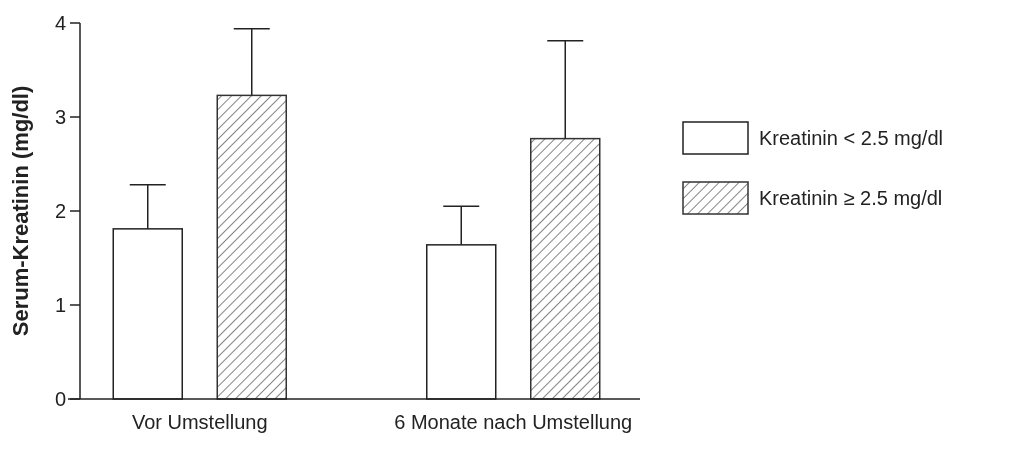  Describe the element at coordinates (60, 211) in the screenshot. I see `y-tick-label: 2` at that location.